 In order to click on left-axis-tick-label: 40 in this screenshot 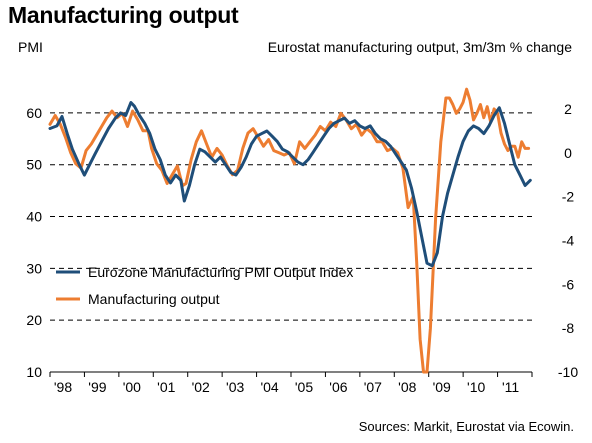, I will do `click(34, 217)`.